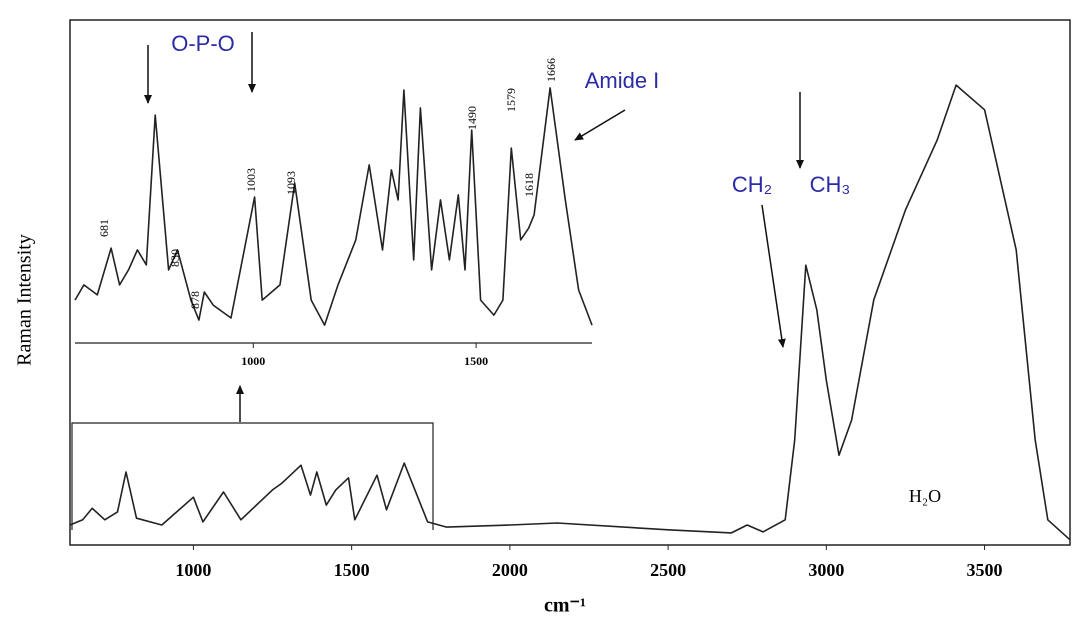 The height and width of the screenshot is (627, 1080). I want to click on annotation: 1490, so click(472, 118).